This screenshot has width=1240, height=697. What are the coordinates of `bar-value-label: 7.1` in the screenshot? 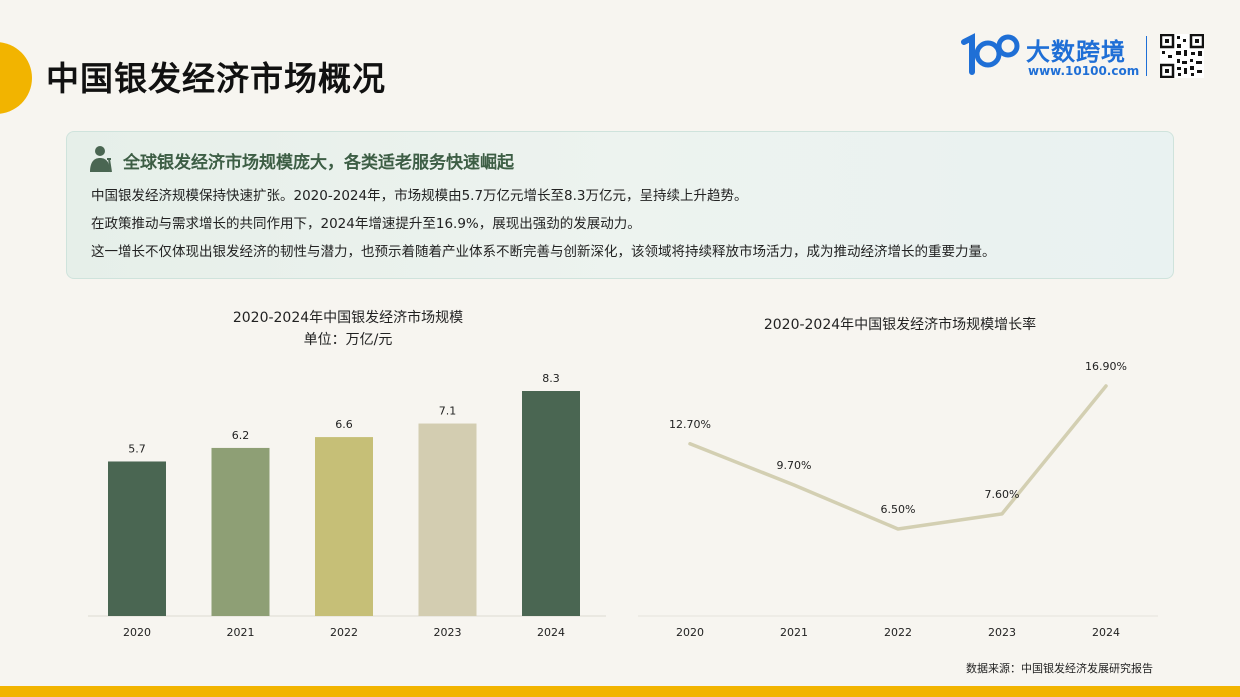 It's located at (448, 411).